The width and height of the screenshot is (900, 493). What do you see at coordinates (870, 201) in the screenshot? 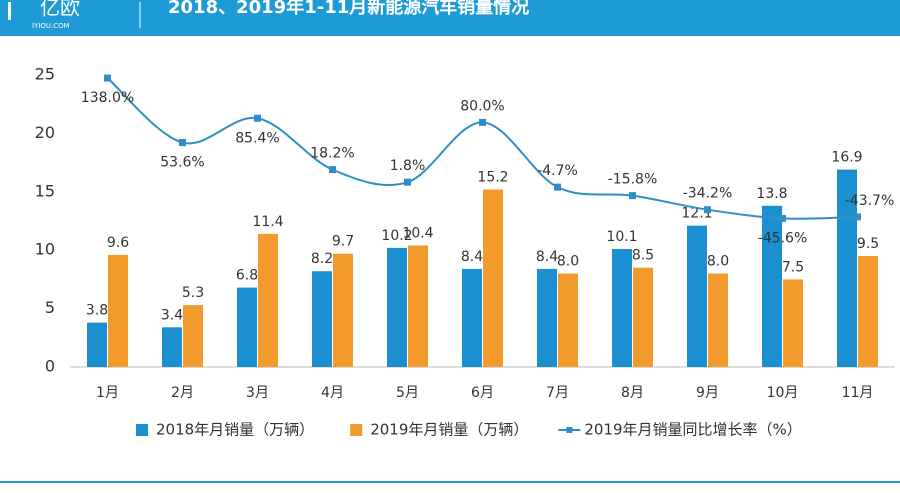
I see `line-label: -43.7%` at bounding box center [870, 201].